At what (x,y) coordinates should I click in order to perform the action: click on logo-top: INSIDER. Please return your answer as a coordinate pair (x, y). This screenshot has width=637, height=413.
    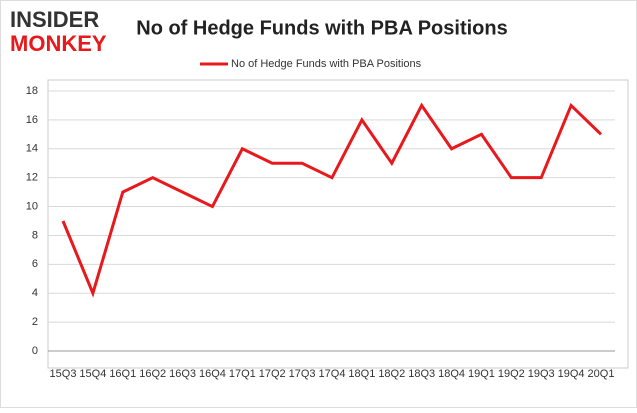
    Looking at the image, I should click on (54, 19).